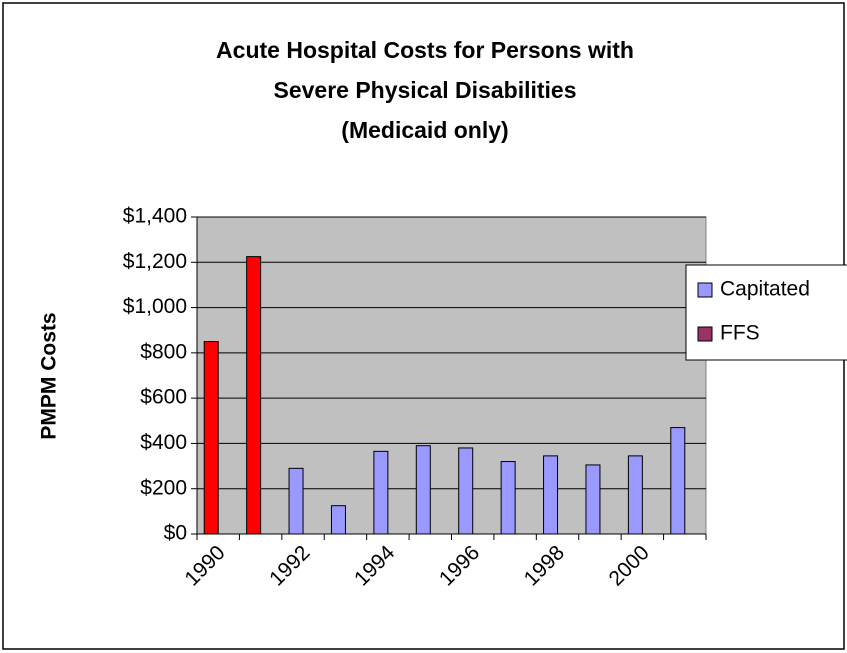 This screenshot has height=653, width=847. Describe the element at coordinates (424, 90) in the screenshot. I see `chart-title: Severe Physical Disabilities` at that location.